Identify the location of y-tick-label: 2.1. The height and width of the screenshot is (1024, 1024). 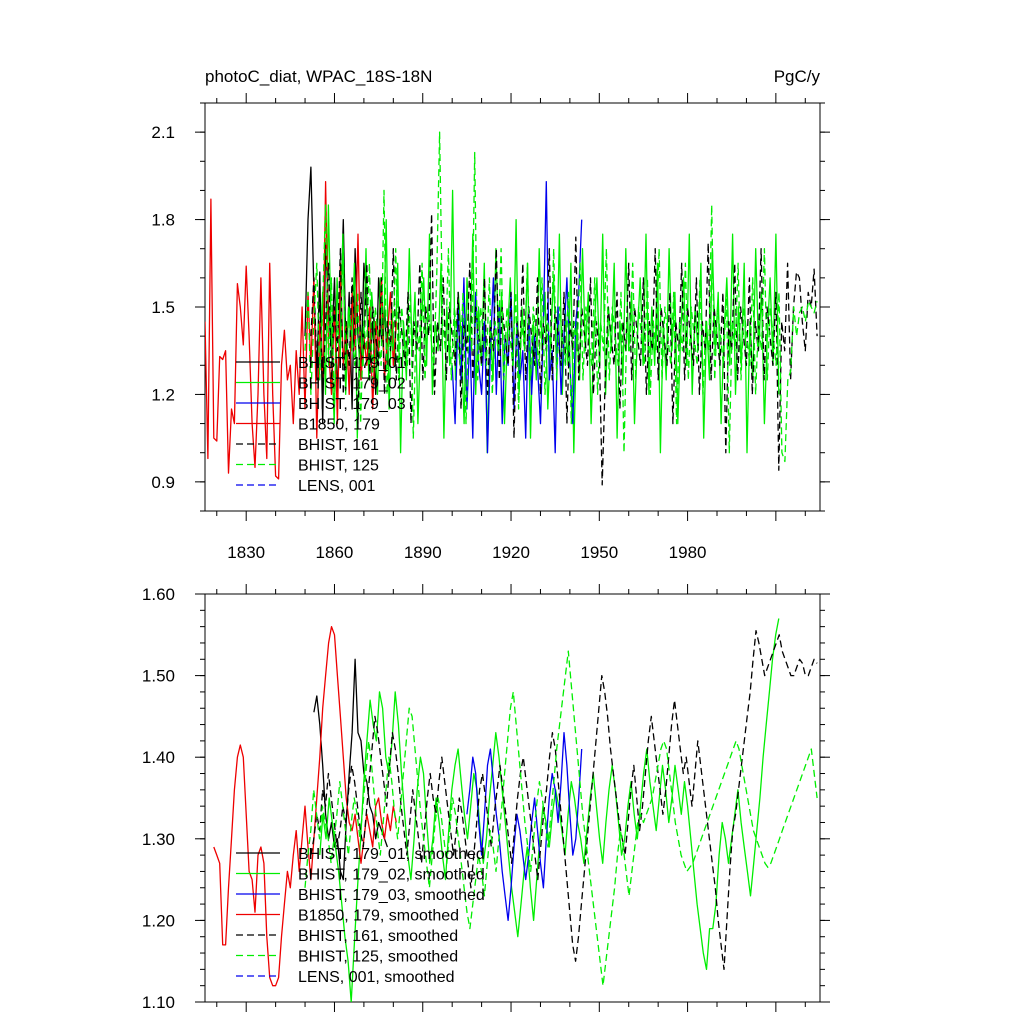
(163, 132).